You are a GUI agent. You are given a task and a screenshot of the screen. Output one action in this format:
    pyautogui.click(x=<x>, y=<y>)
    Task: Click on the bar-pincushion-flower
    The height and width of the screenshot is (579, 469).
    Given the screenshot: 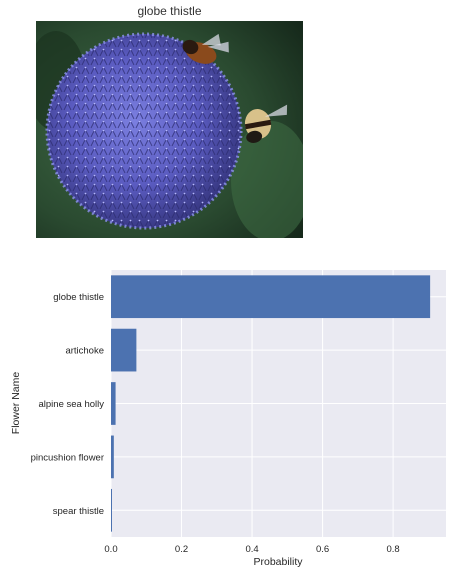 What is the action you would take?
    pyautogui.click(x=112, y=457)
    